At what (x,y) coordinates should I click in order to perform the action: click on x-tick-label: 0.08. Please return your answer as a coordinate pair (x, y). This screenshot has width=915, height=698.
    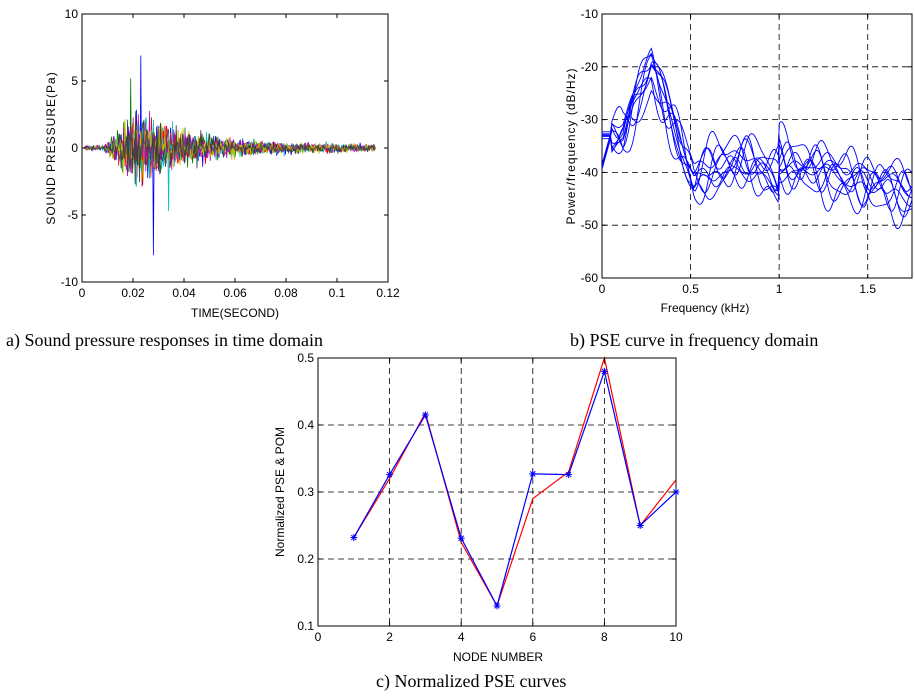
    Looking at the image, I should click on (286, 293).